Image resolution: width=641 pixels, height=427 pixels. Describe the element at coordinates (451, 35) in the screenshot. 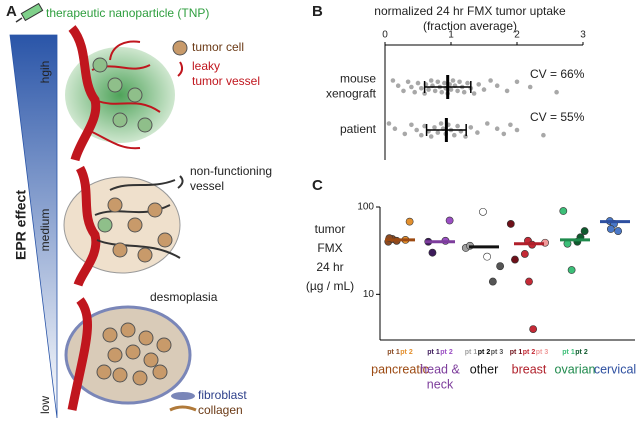

I see `x-tick-label: 1` at that location.